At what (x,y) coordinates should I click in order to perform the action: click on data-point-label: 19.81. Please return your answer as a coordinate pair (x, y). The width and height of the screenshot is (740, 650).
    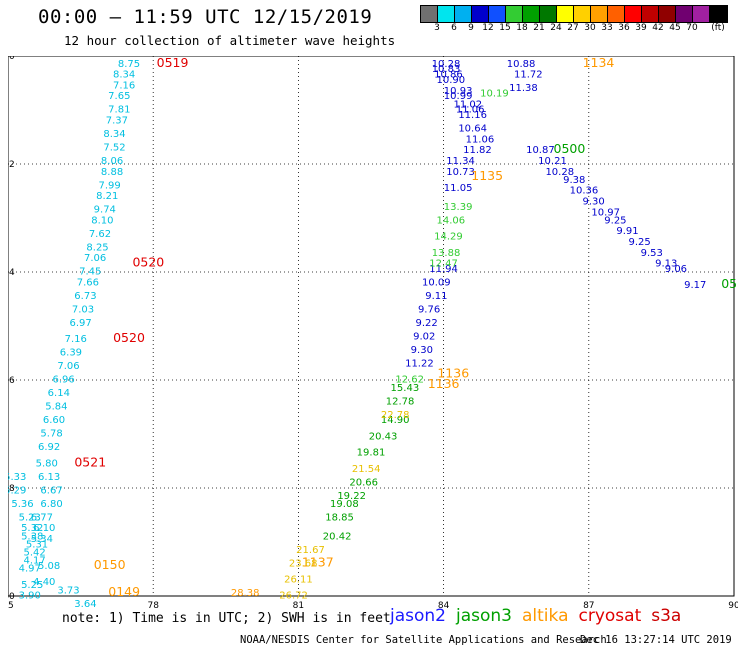
    Looking at the image, I should click on (371, 453).